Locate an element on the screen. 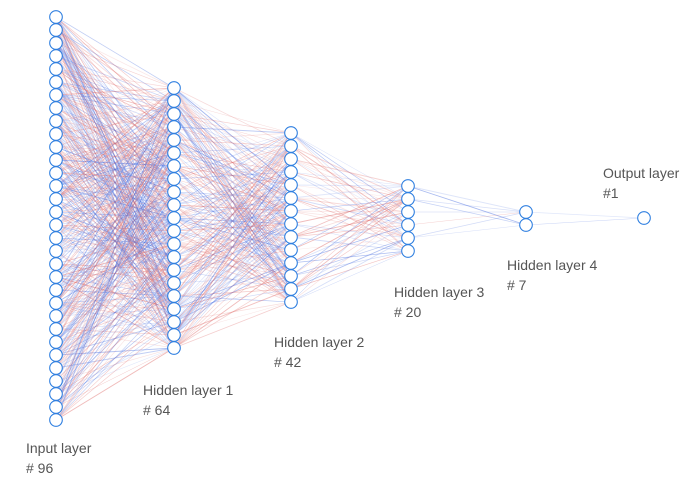 The image size is (693, 495). layer-name: Hidden layer 3 is located at coordinates (439, 292).